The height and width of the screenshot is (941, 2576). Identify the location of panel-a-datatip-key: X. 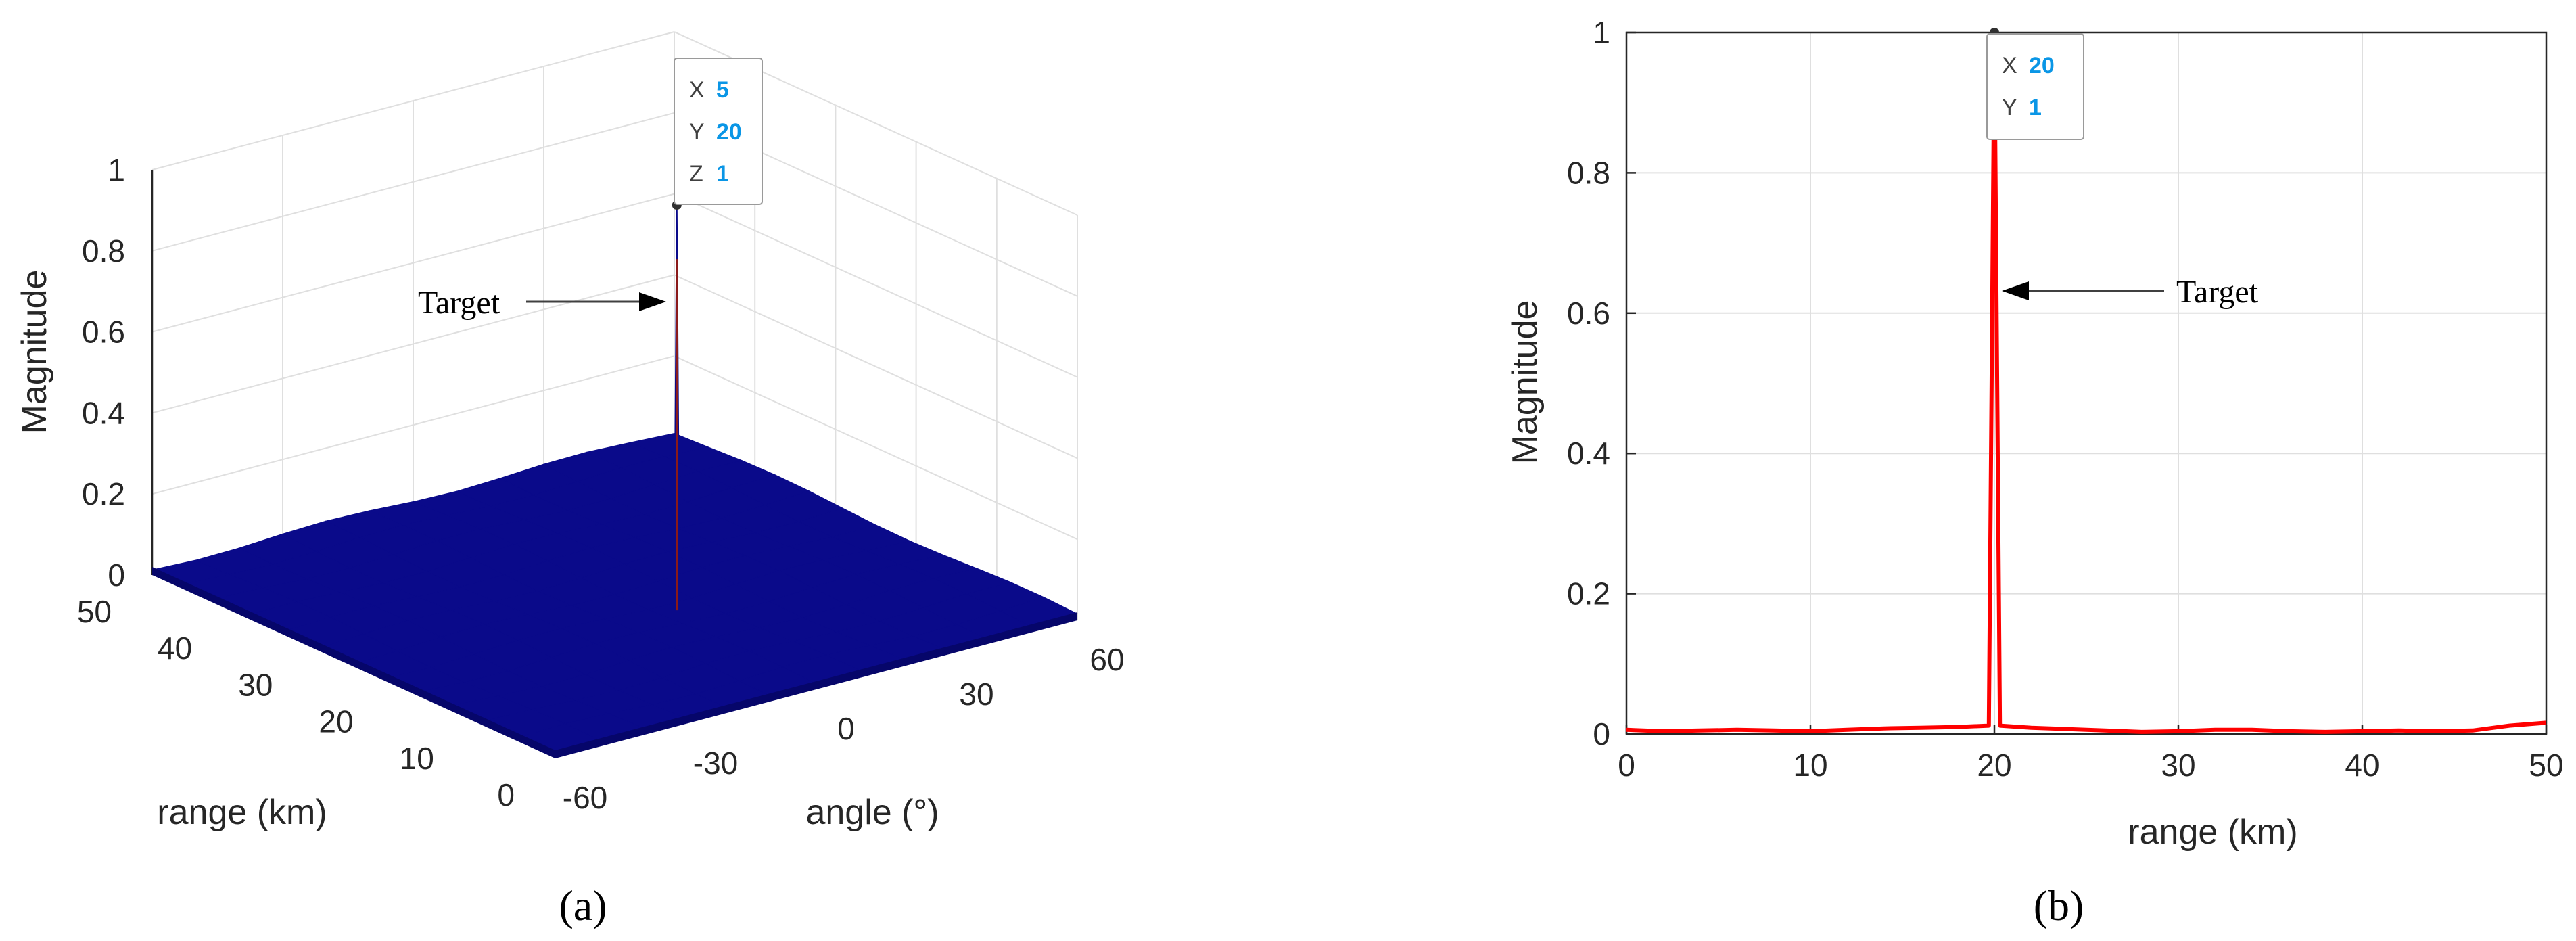
(697, 90).